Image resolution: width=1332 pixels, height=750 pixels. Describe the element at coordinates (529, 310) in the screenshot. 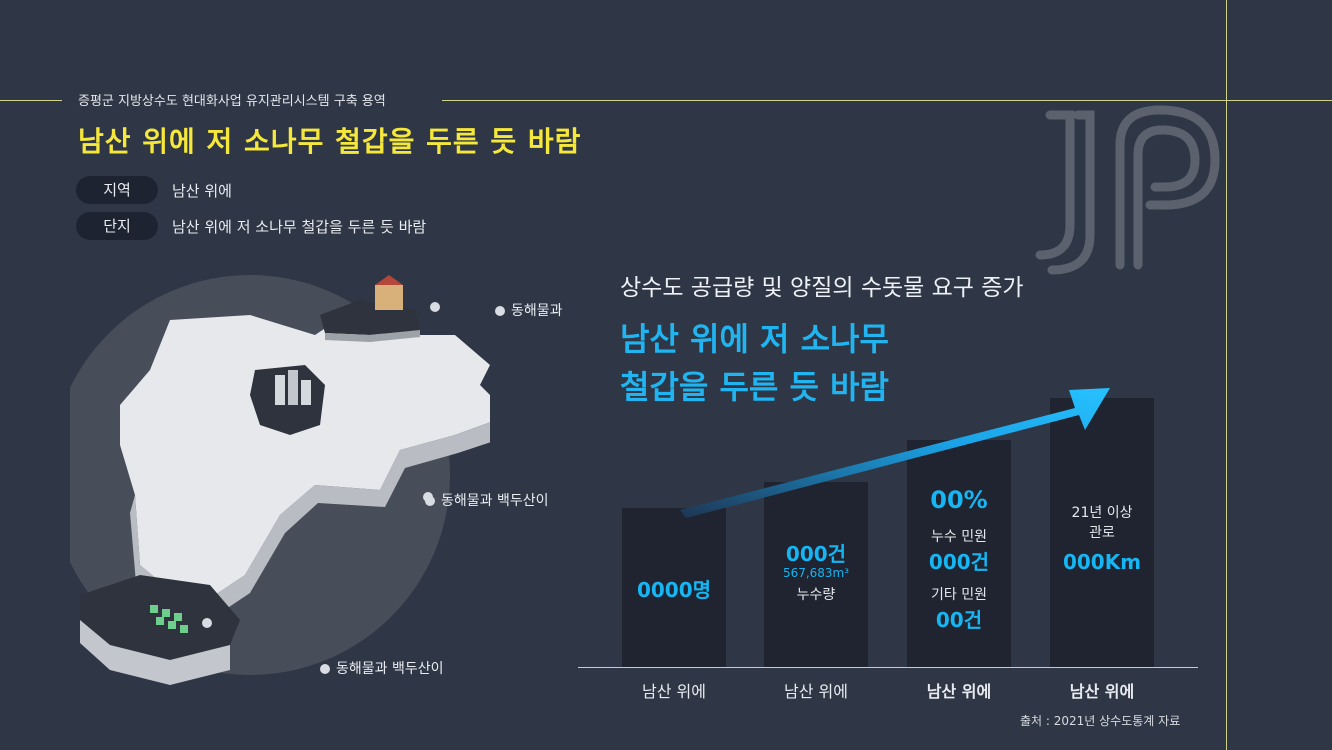

I see `map-callout-top: 동해물과` at that location.